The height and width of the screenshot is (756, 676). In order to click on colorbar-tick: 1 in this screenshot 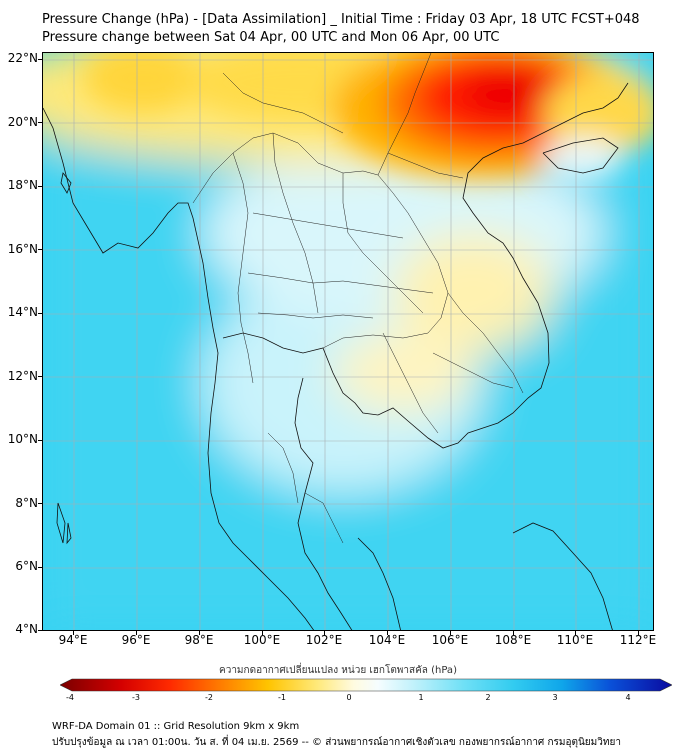, I will do `click(421, 697)`.